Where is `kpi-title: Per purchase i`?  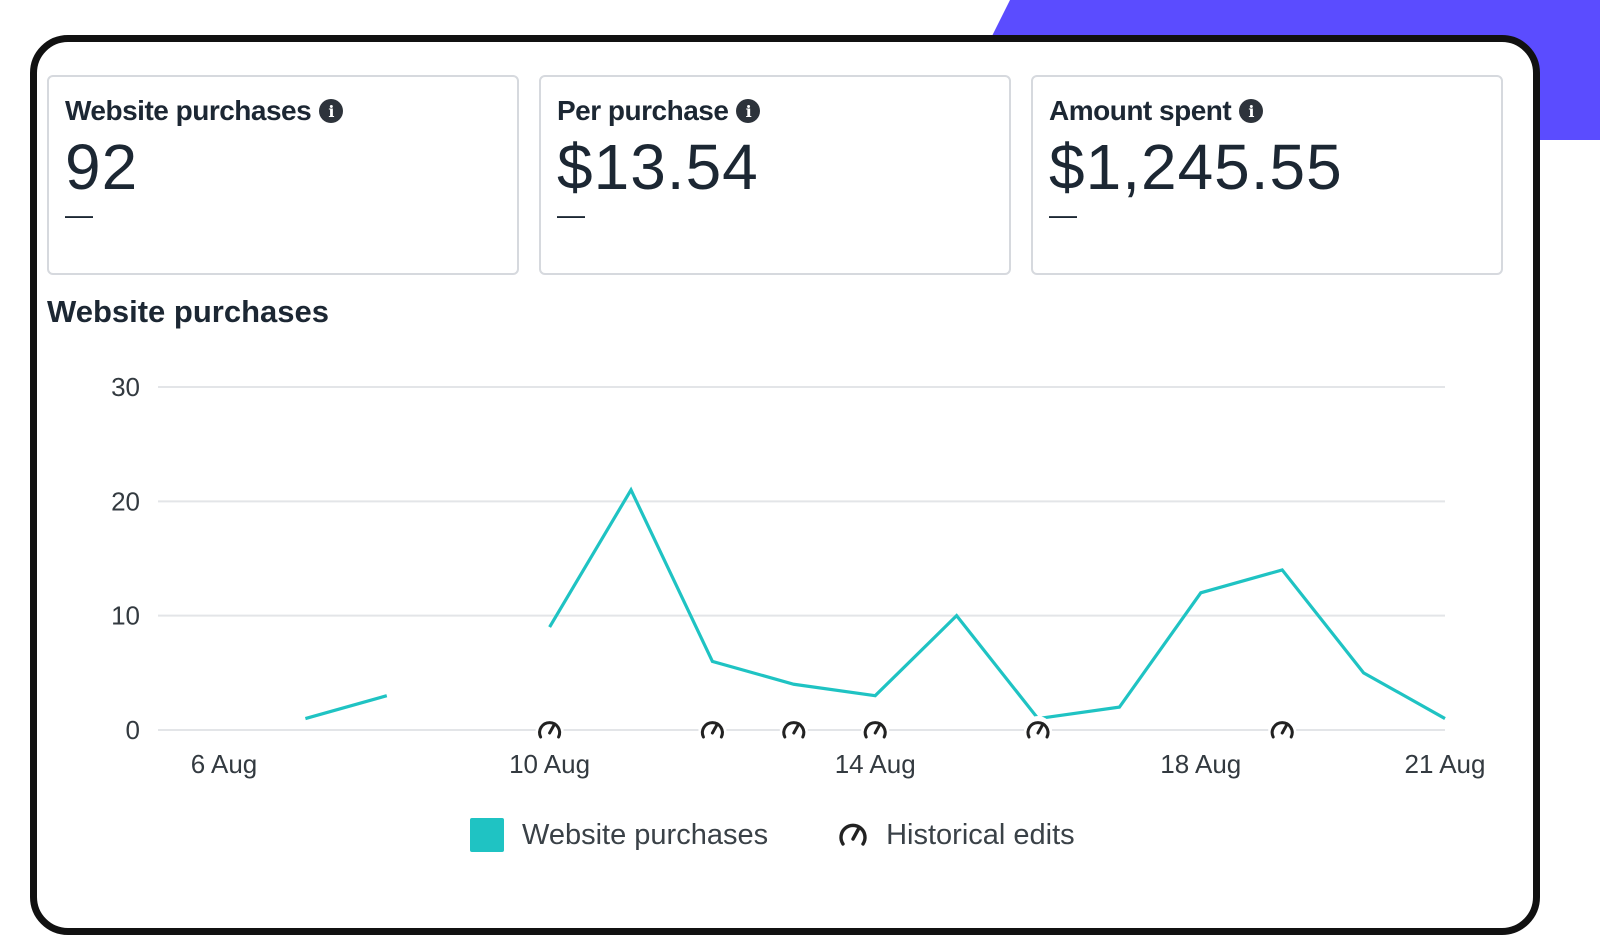 kpi-title: Per purchase i is located at coordinates (775, 111).